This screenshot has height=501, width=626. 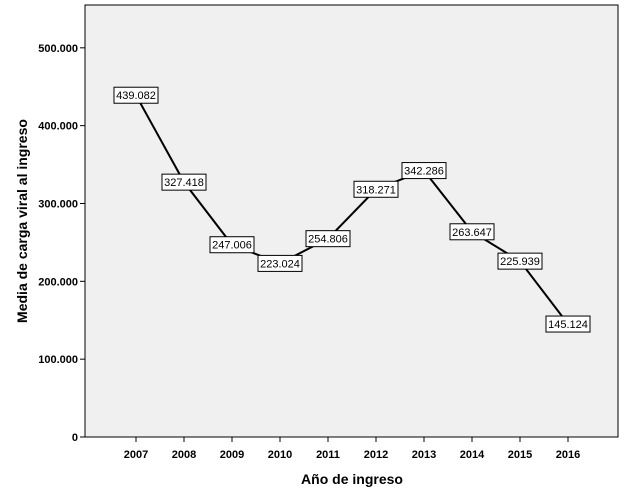 I want to click on data-label: 145.124, so click(x=568, y=324).